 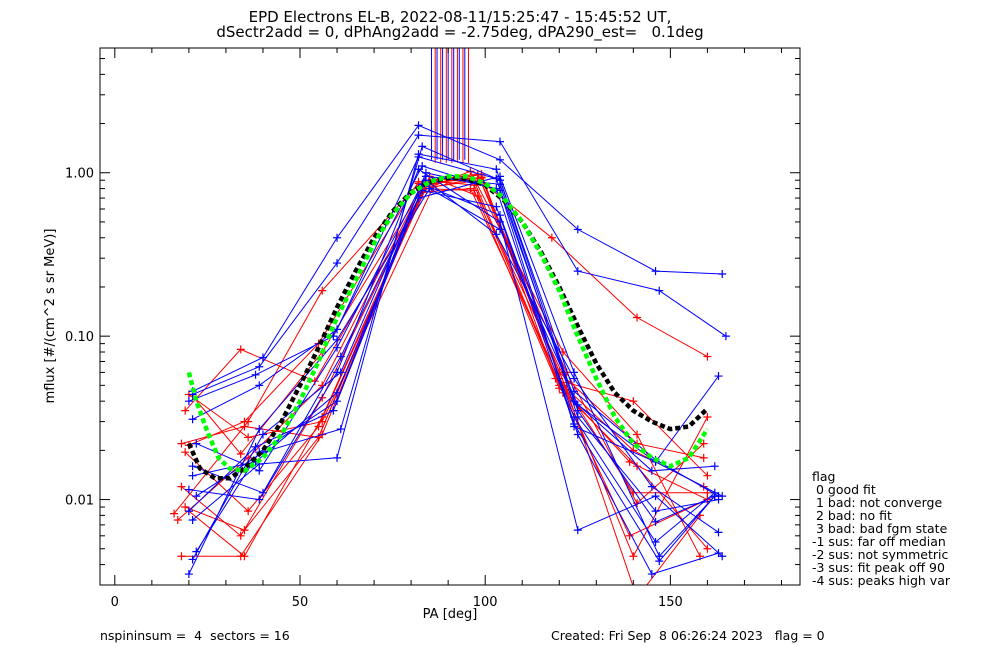 I want to click on y-tick-label: 1.00, so click(x=79, y=174).